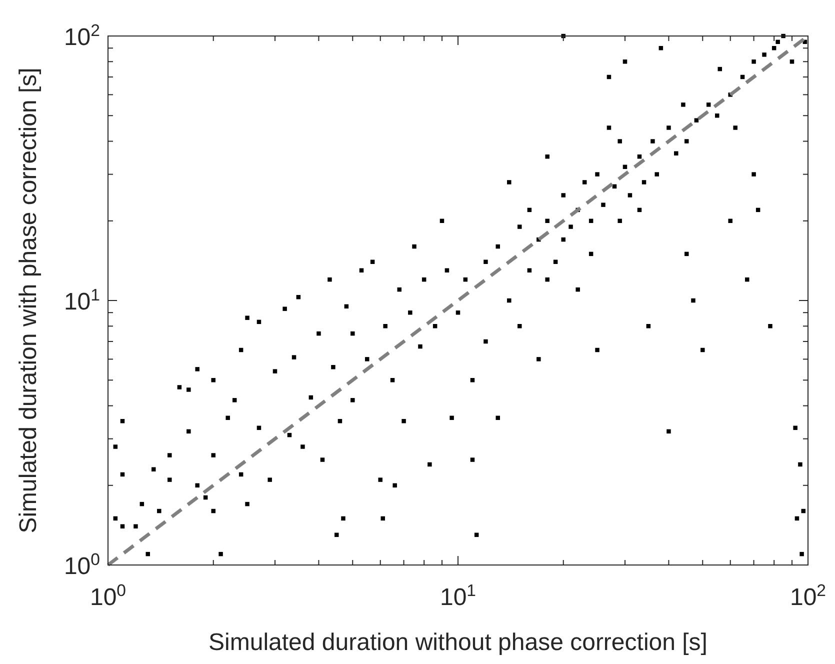  What do you see at coordinates (808, 595) in the screenshot?
I see `x-tick-label: 10$^{2}$` at bounding box center [808, 595].